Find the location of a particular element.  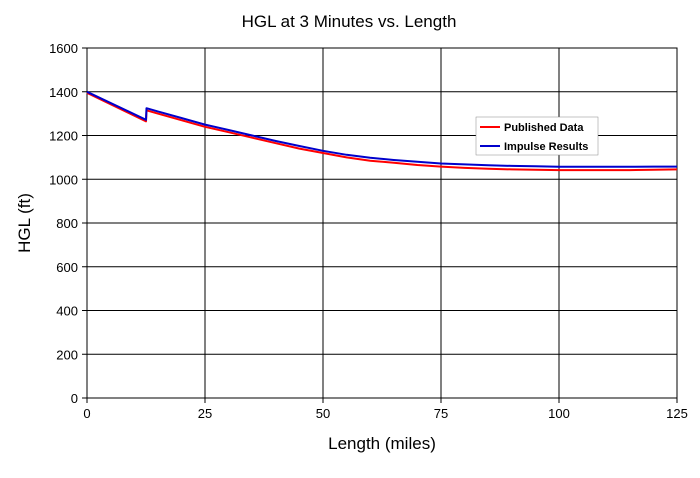

x-tick-label: 75 is located at coordinates (441, 413).